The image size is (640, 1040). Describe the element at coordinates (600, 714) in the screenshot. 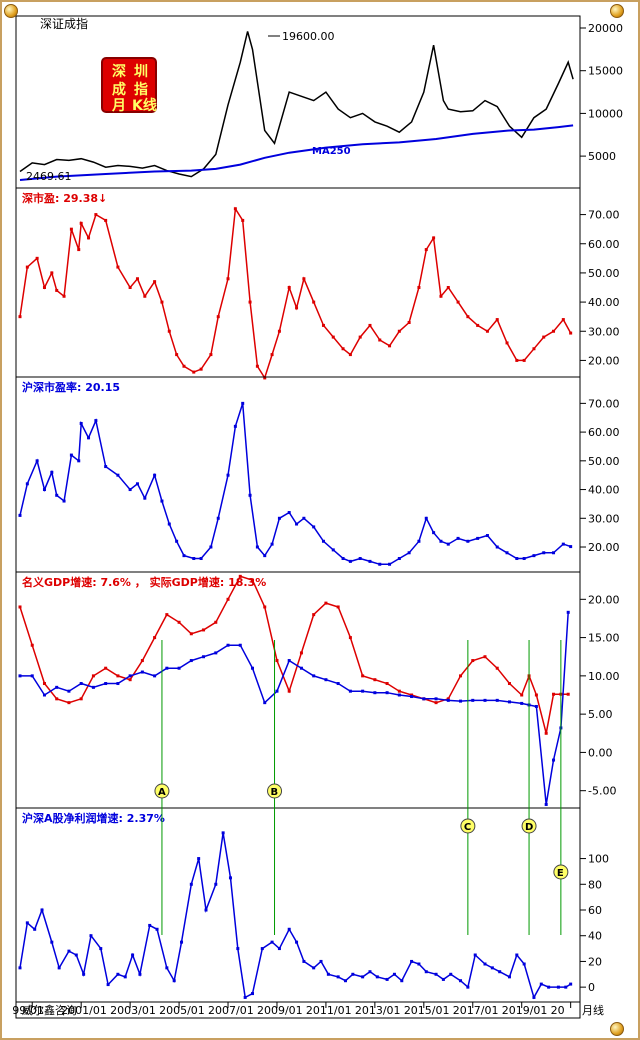

I see `y-tick-label: 5.00` at that location.